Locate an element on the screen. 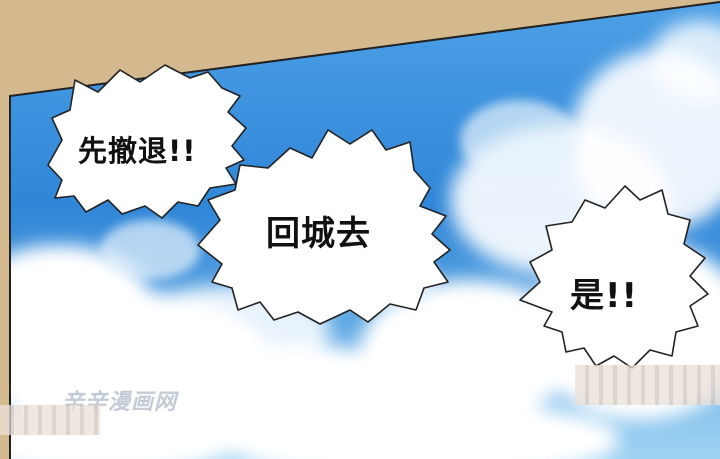 This screenshot has width=720, height=459. blurred-watermark-right is located at coordinates (647, 385).